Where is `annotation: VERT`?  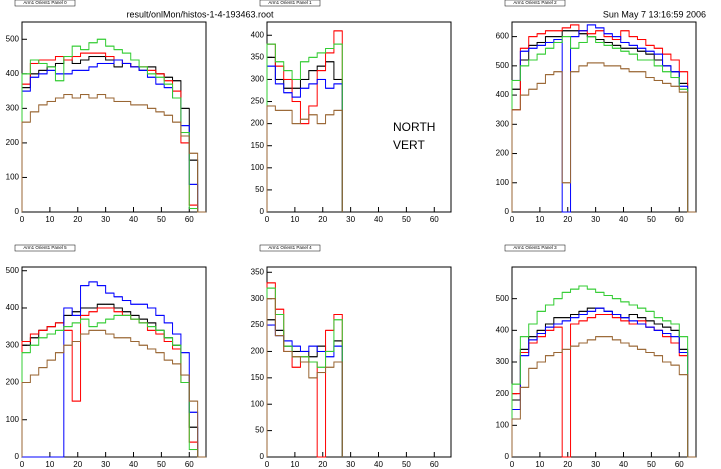
annotation: VERT is located at coordinates (409, 145).